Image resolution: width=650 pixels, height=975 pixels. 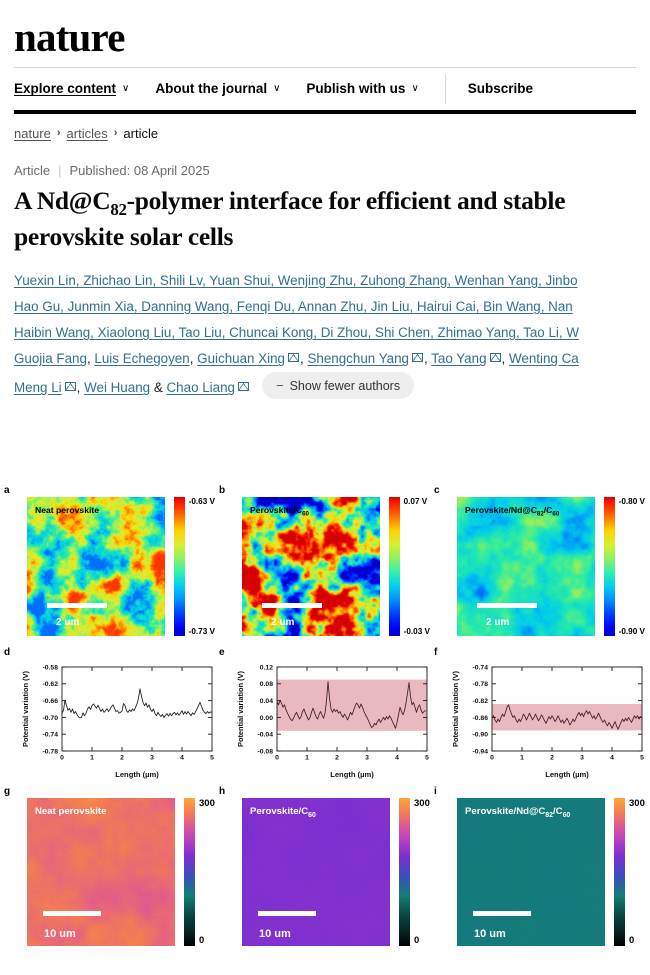 I want to click on panel-a-label: Neat perovskite, so click(x=67, y=510).